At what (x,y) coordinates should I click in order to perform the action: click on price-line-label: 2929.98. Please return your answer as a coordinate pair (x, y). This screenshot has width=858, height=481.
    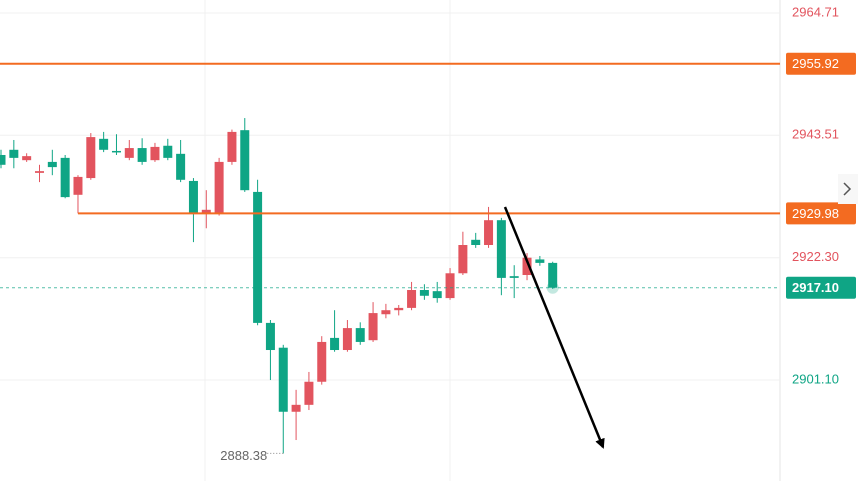
    Looking at the image, I should click on (815, 213).